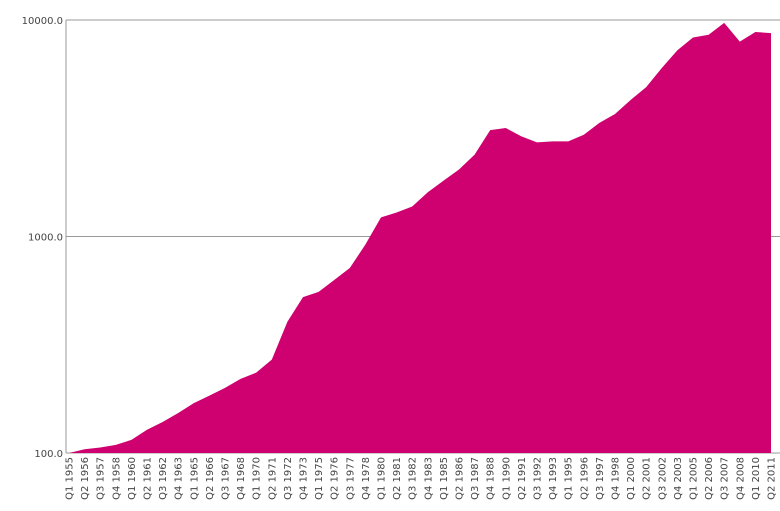  What do you see at coordinates (241, 478) in the screenshot?
I see `x-tick-label: Q4 1968` at bounding box center [241, 478].